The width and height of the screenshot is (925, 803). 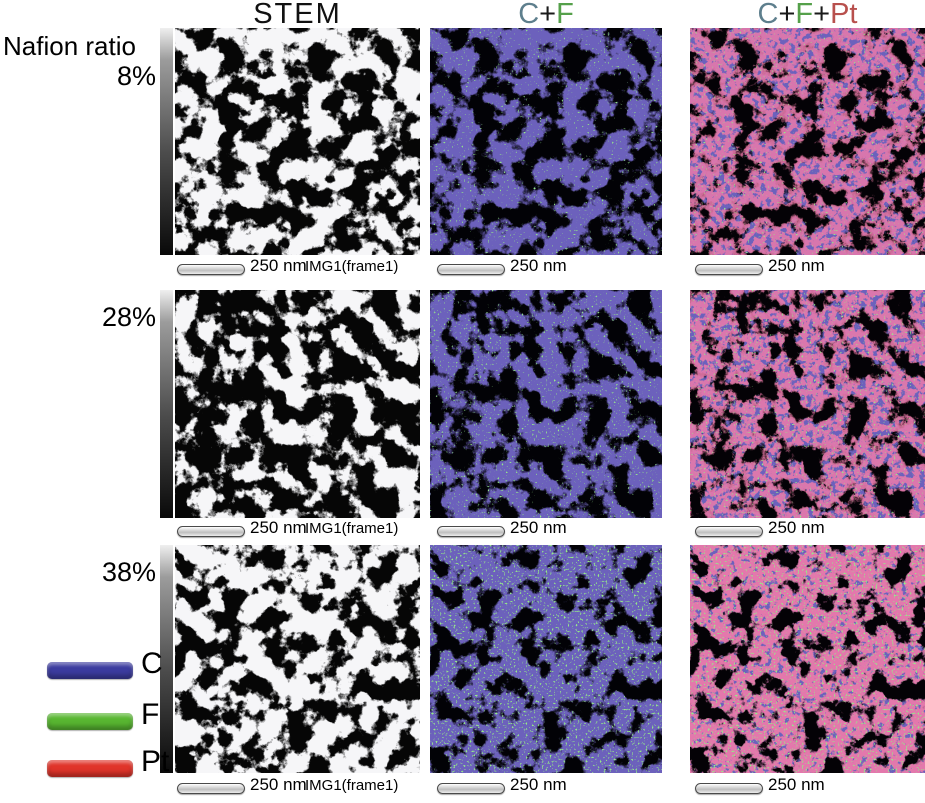 What do you see at coordinates (90, 670) in the screenshot?
I see `legend-swatch-c` at bounding box center [90, 670].